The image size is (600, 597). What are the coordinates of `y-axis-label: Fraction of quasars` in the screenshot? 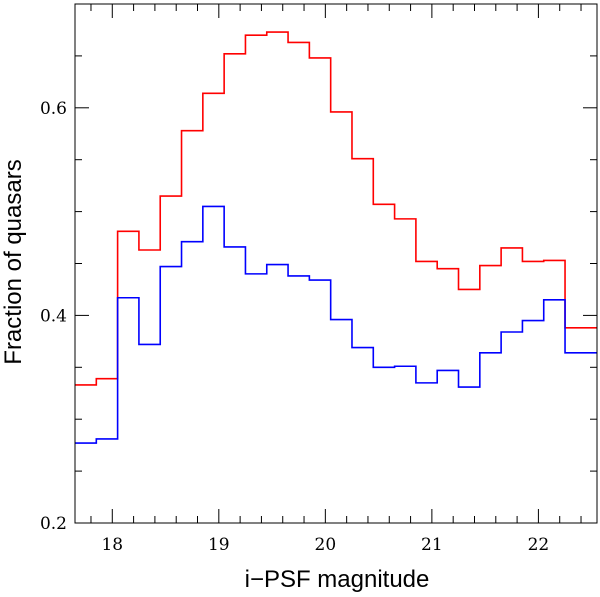 It's located at (13, 261).